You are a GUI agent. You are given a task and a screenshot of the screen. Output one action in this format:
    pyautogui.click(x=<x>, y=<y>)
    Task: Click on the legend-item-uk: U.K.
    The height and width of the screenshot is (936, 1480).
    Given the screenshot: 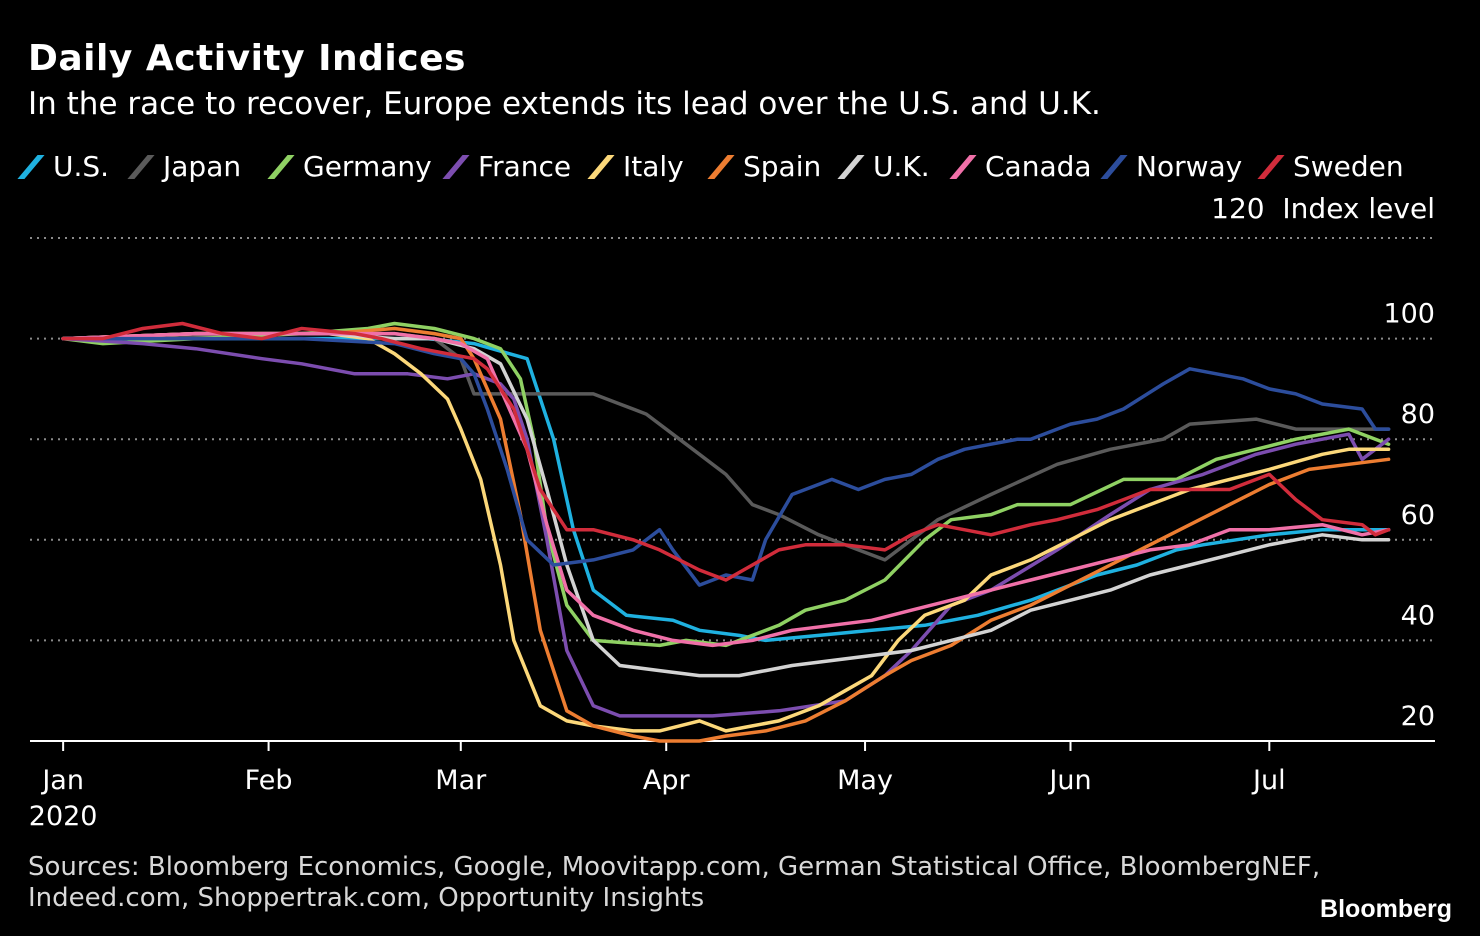 What is the action you would take?
    pyautogui.click(x=883, y=166)
    